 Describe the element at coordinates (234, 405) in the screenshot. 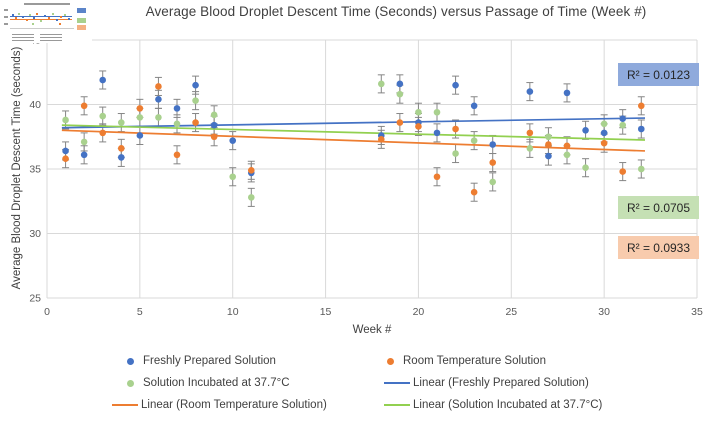

I see `legend-label: Linear (Room Temperature Solution)` at that location.